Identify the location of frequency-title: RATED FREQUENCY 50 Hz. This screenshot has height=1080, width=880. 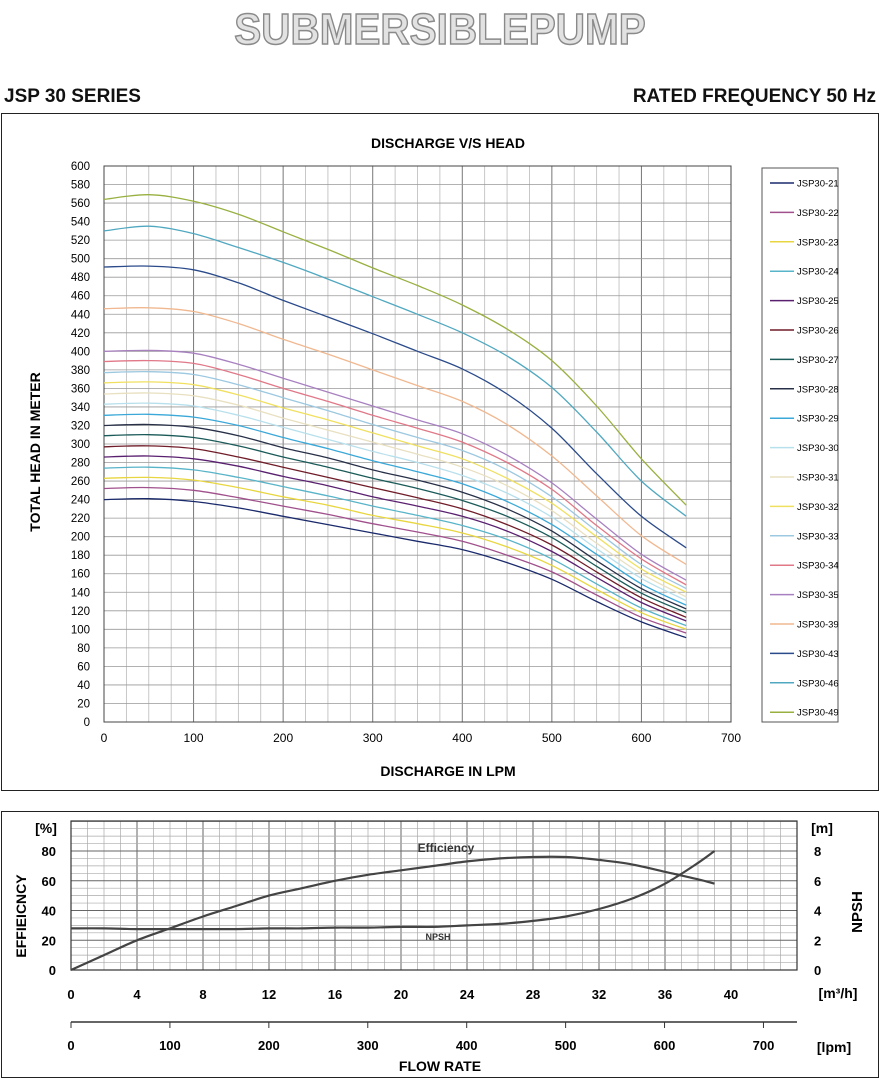
(754, 96).